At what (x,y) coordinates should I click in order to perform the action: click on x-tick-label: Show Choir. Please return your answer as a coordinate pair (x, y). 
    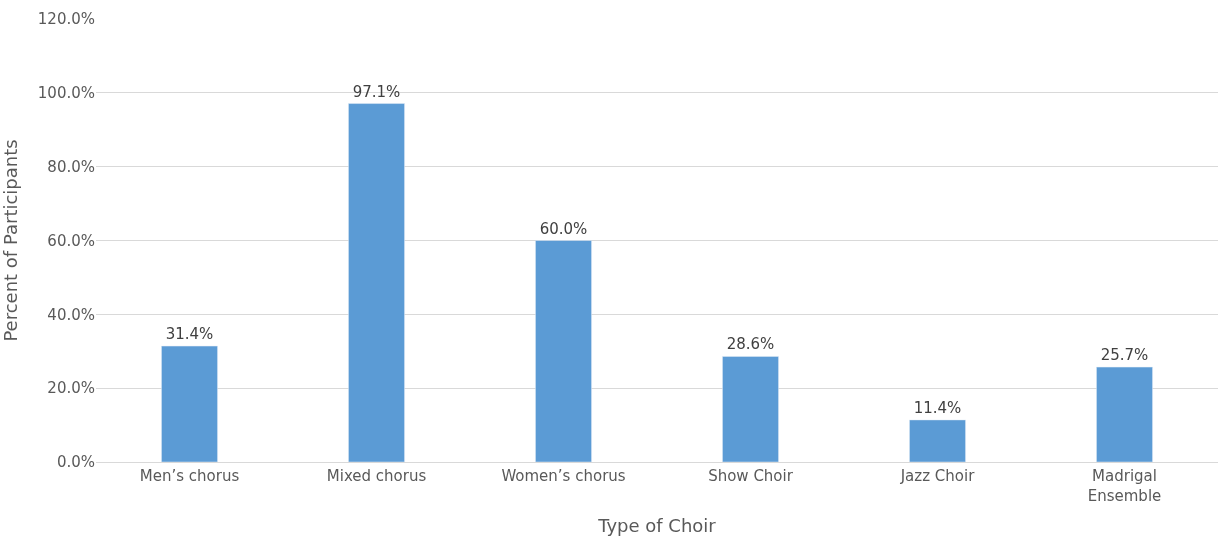
    Looking at the image, I should click on (751, 476).